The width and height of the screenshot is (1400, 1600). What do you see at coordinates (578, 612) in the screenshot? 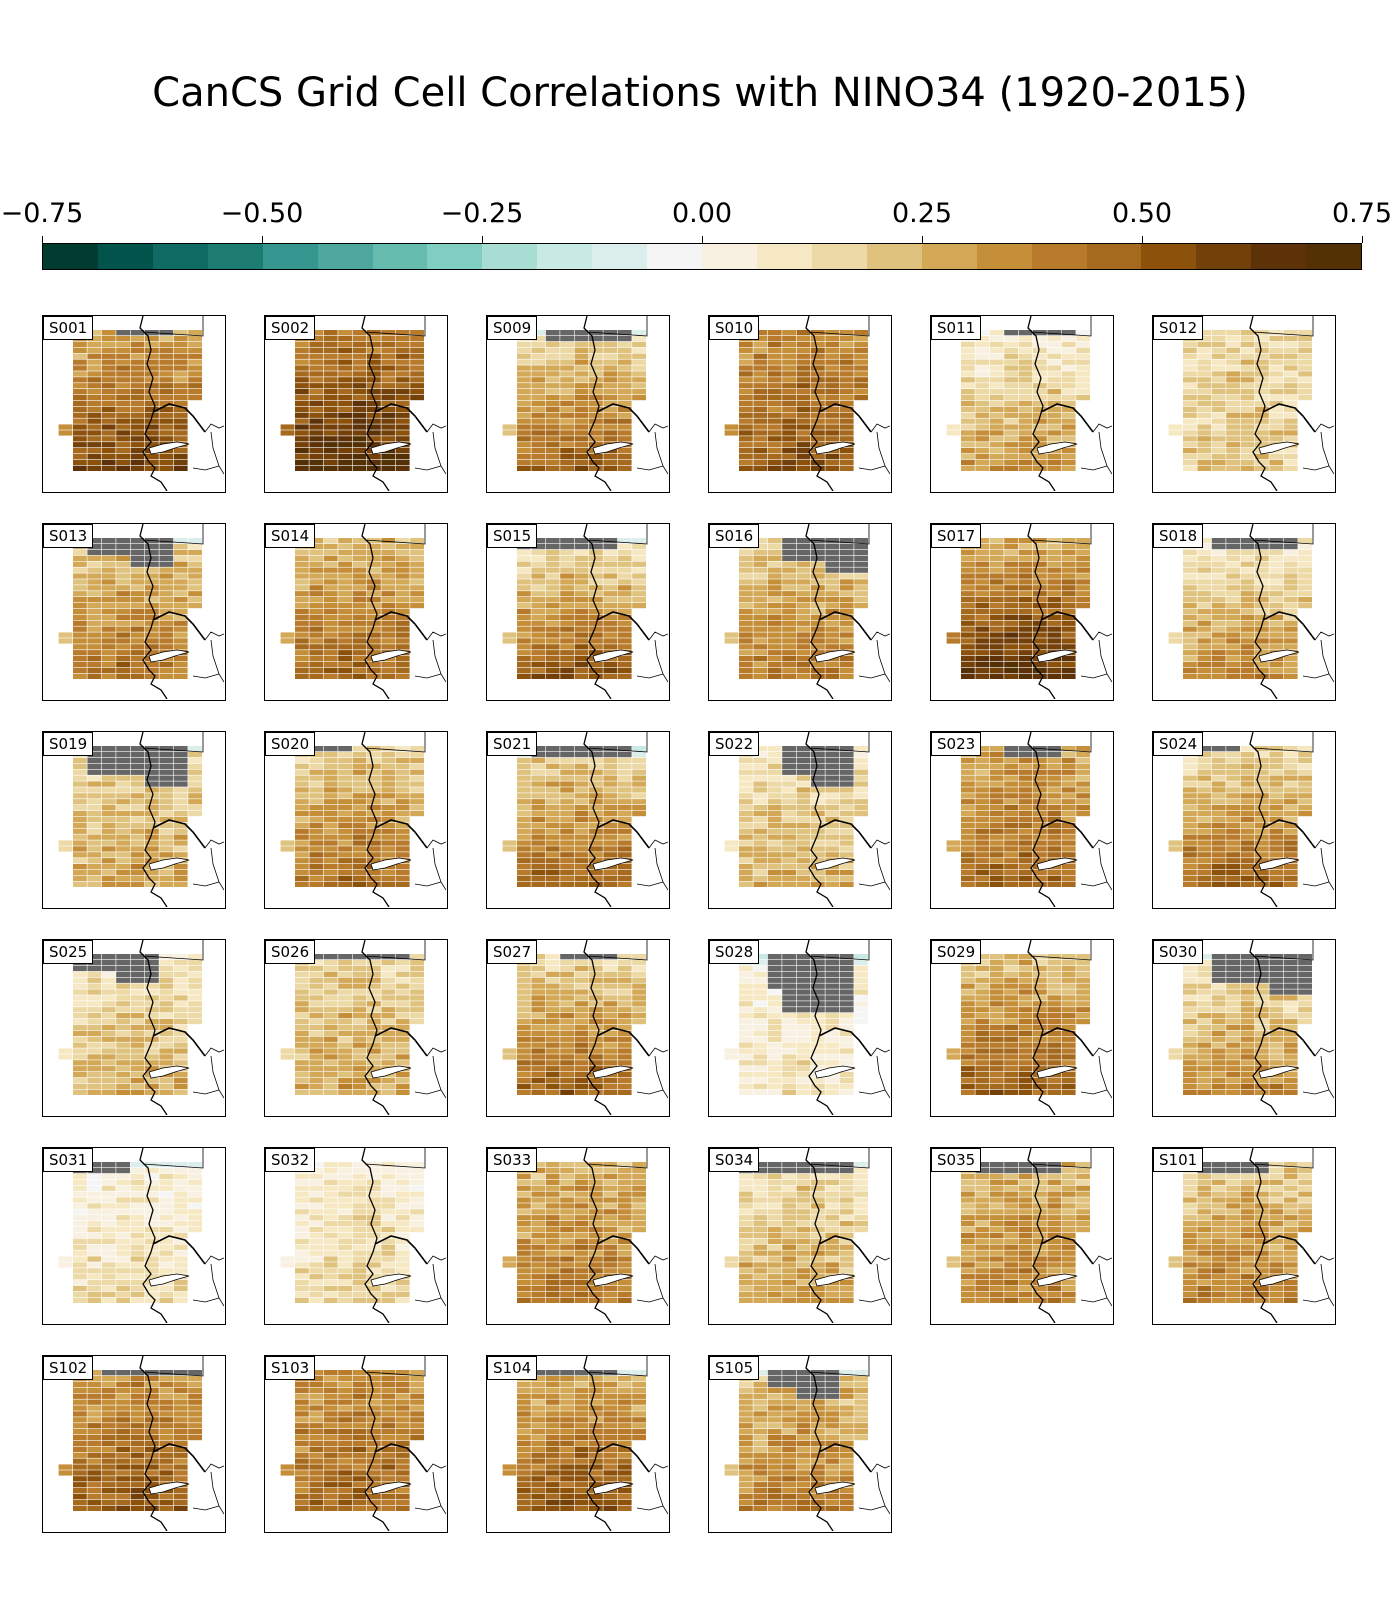
I see `station-panel-s015: S015` at bounding box center [578, 612].